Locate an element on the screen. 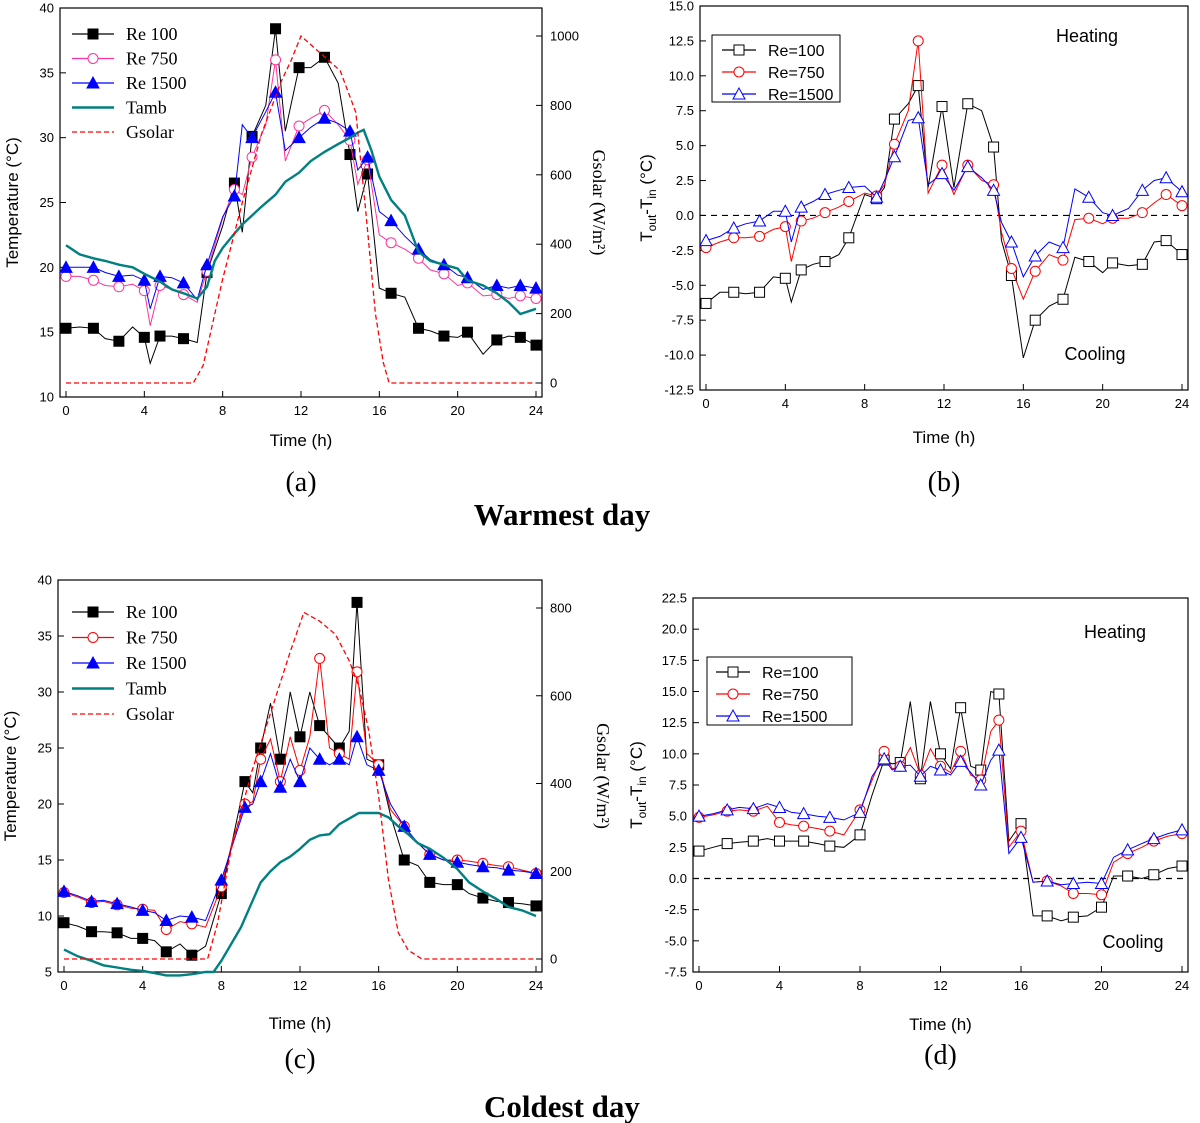 The height and width of the screenshot is (1123, 1200). y-tick-label: -5.0 is located at coordinates (683, 285).